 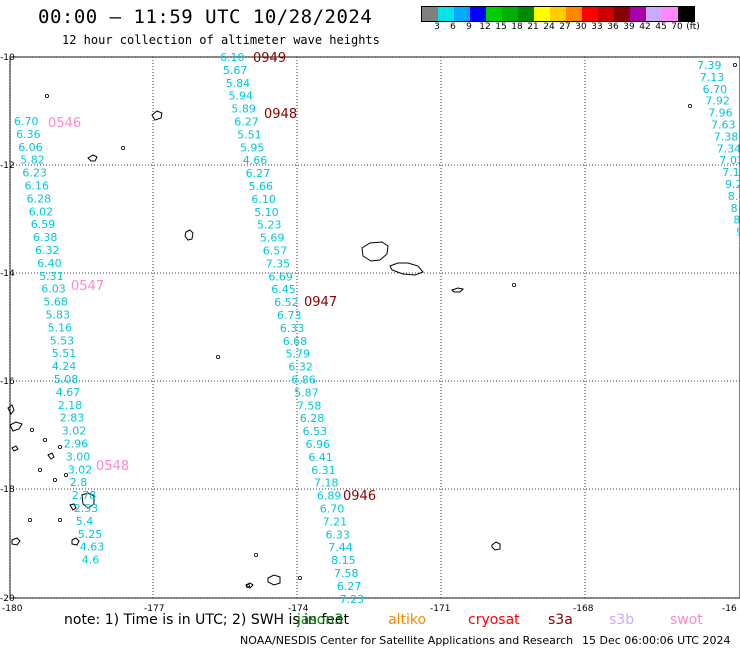 I want to click on swh-value-center: 6.89, so click(x=329, y=496).